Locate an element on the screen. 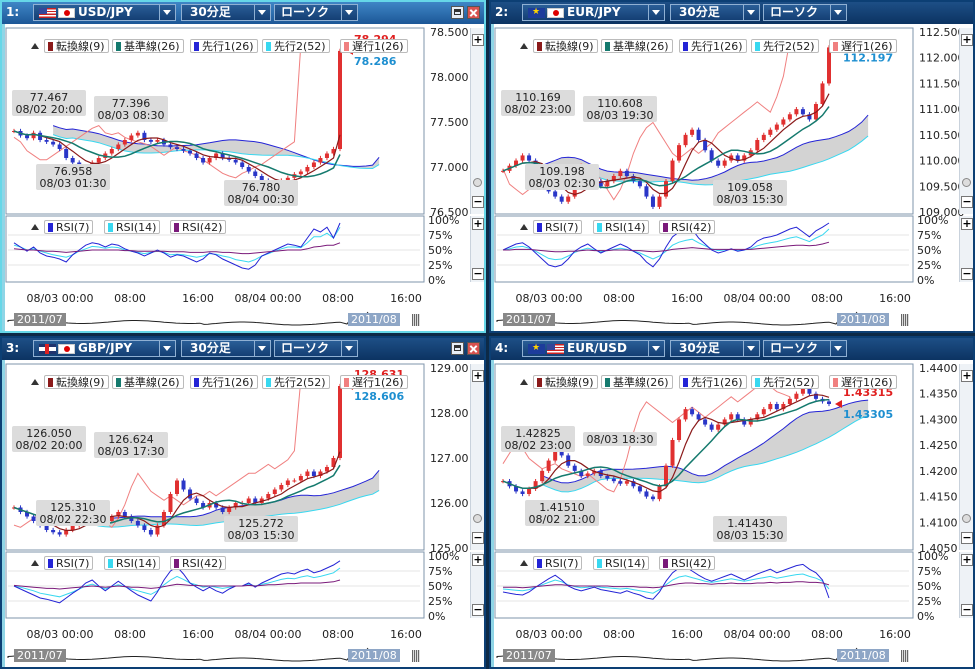  pair-select: EUR/JPY is located at coordinates (593, 12).